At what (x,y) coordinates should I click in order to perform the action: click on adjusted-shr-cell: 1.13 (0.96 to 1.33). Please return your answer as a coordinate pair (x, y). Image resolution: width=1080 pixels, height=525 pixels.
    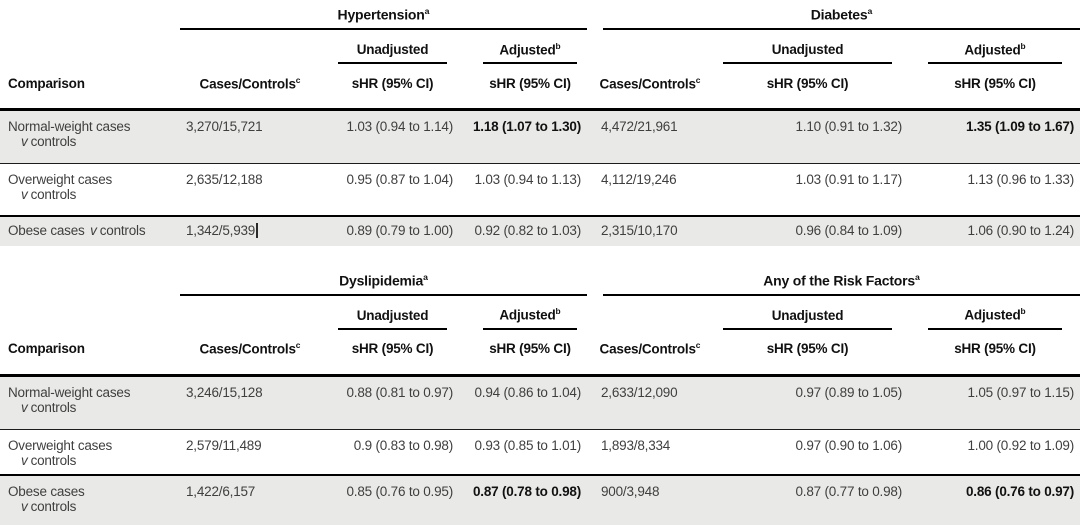
    Looking at the image, I should click on (995, 190).